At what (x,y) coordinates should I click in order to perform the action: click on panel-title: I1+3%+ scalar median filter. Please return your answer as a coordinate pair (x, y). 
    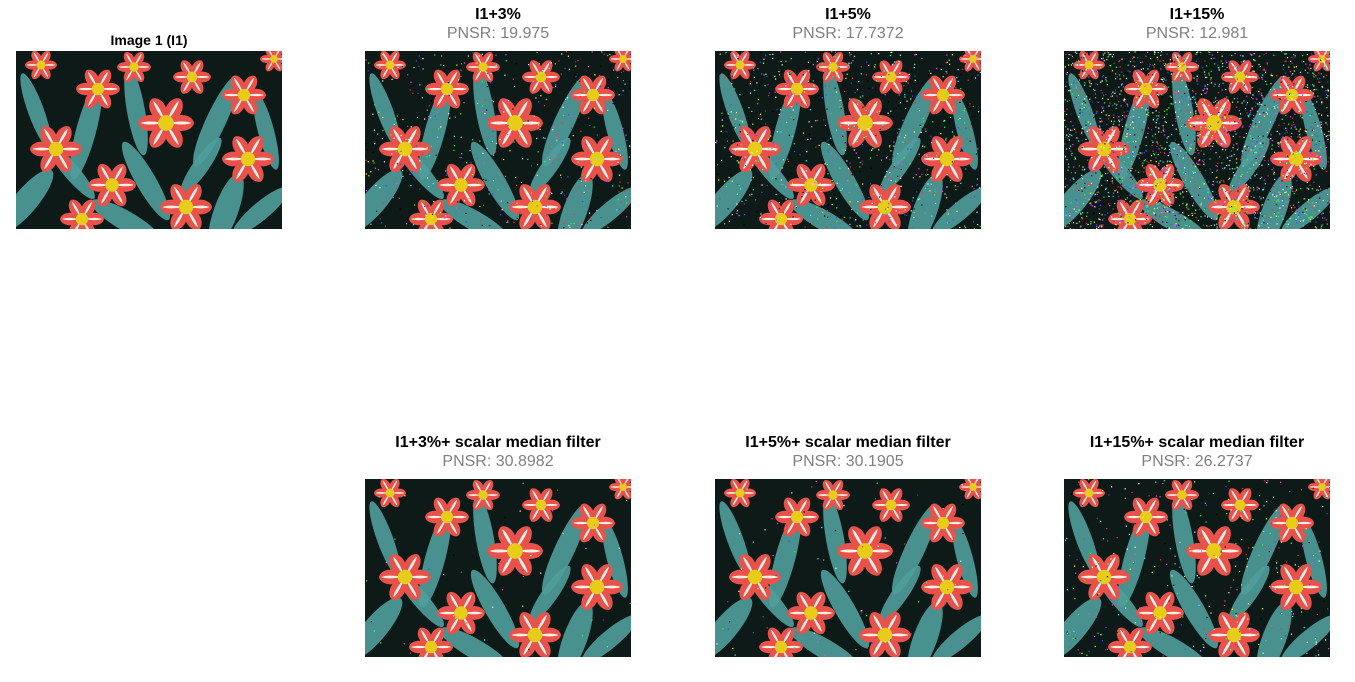
    Looking at the image, I should click on (498, 442).